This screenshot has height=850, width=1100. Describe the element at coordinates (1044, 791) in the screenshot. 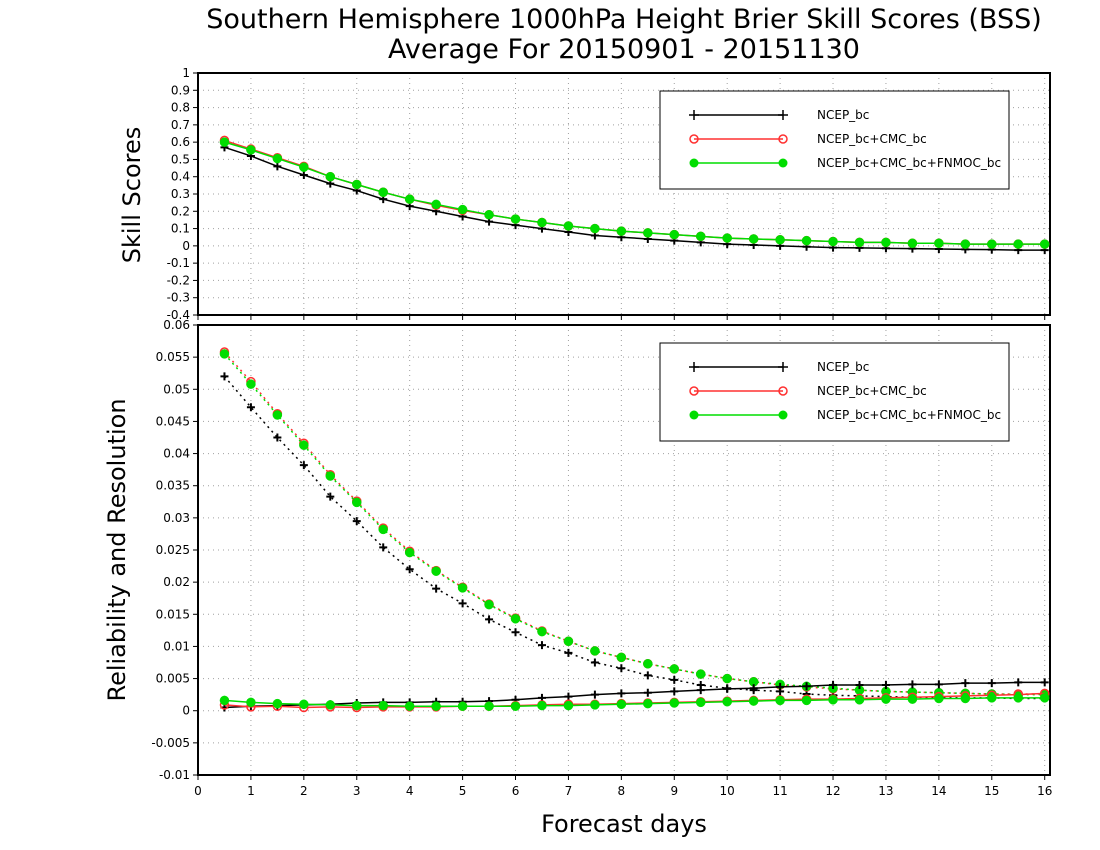

I see `x-tick-label: 16` at that location.